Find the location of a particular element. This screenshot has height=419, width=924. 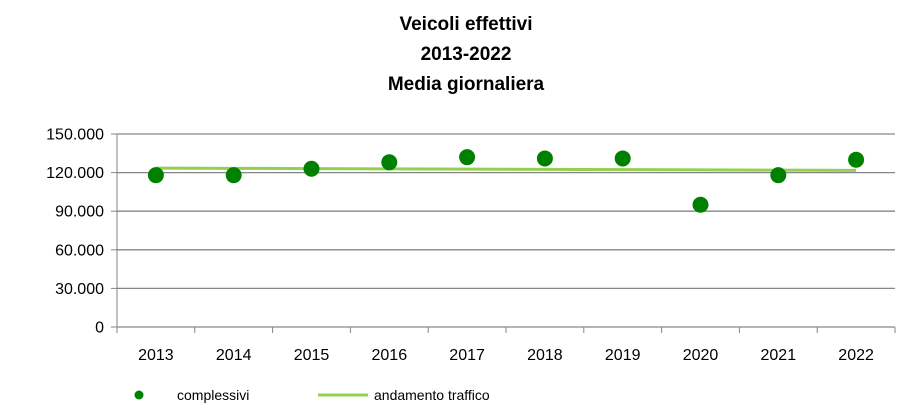

x-axis-ticks: 2013 2014 2015 2016 2017 2018 2019 2020 2021 2022 is located at coordinates (506, 345).